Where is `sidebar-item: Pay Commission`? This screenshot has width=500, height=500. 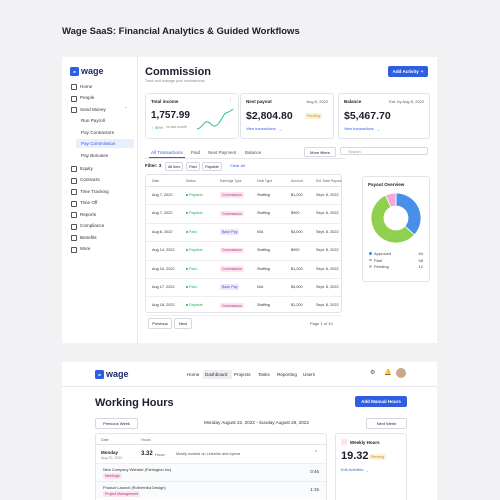 sidebar-item: Pay Commission is located at coordinates (98, 143).